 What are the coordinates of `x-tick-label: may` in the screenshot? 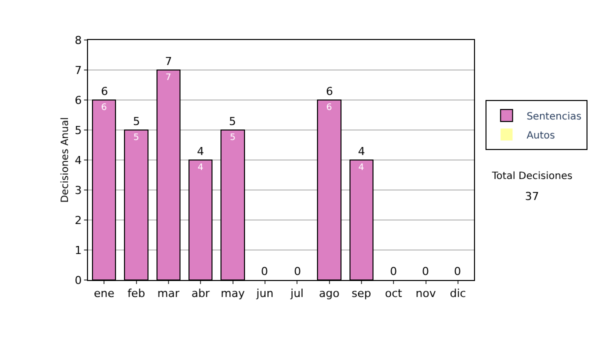 It's located at (233, 293).